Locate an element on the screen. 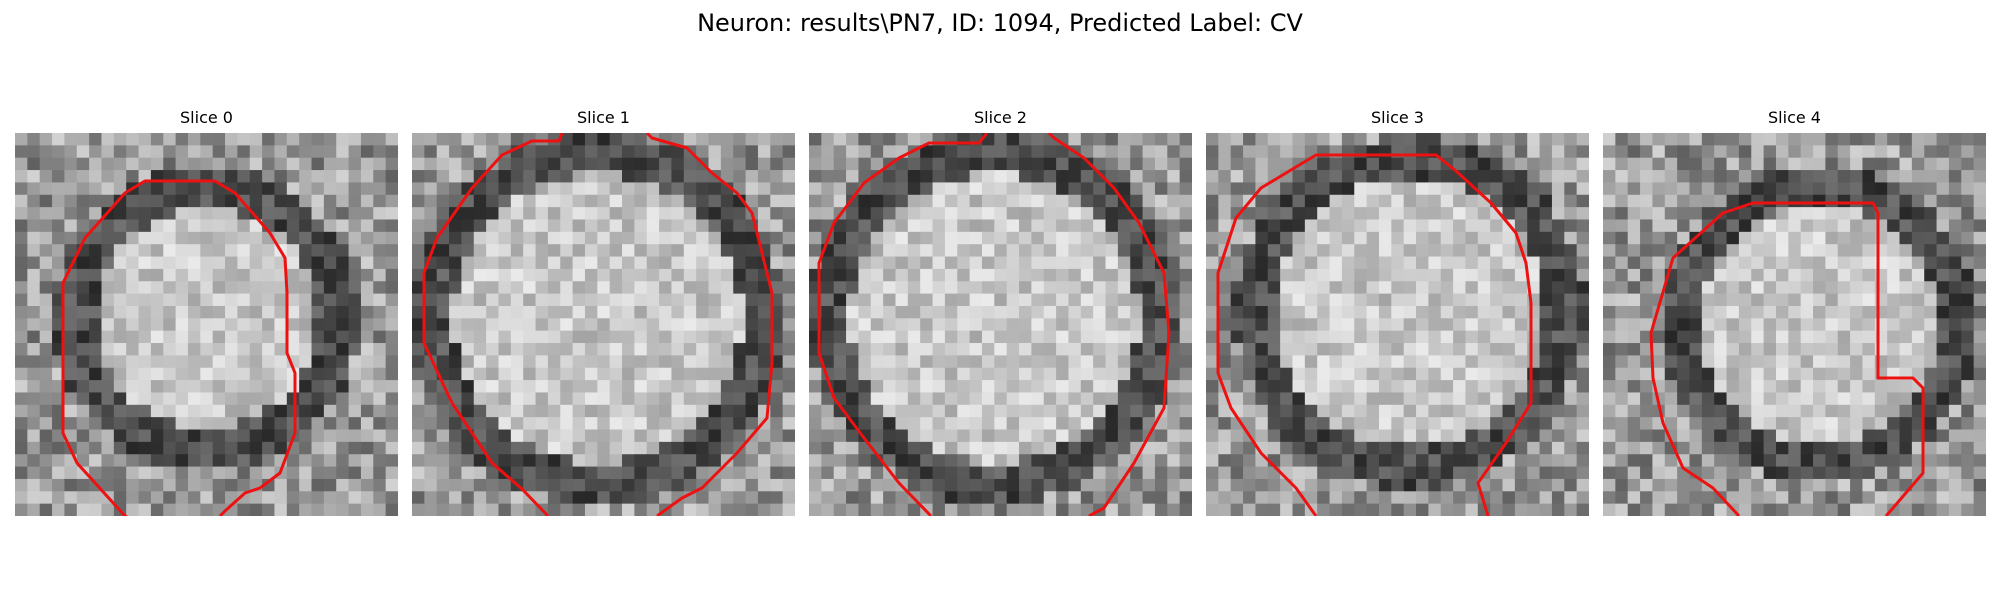  slice-1-pixels is located at coordinates (603, 324).